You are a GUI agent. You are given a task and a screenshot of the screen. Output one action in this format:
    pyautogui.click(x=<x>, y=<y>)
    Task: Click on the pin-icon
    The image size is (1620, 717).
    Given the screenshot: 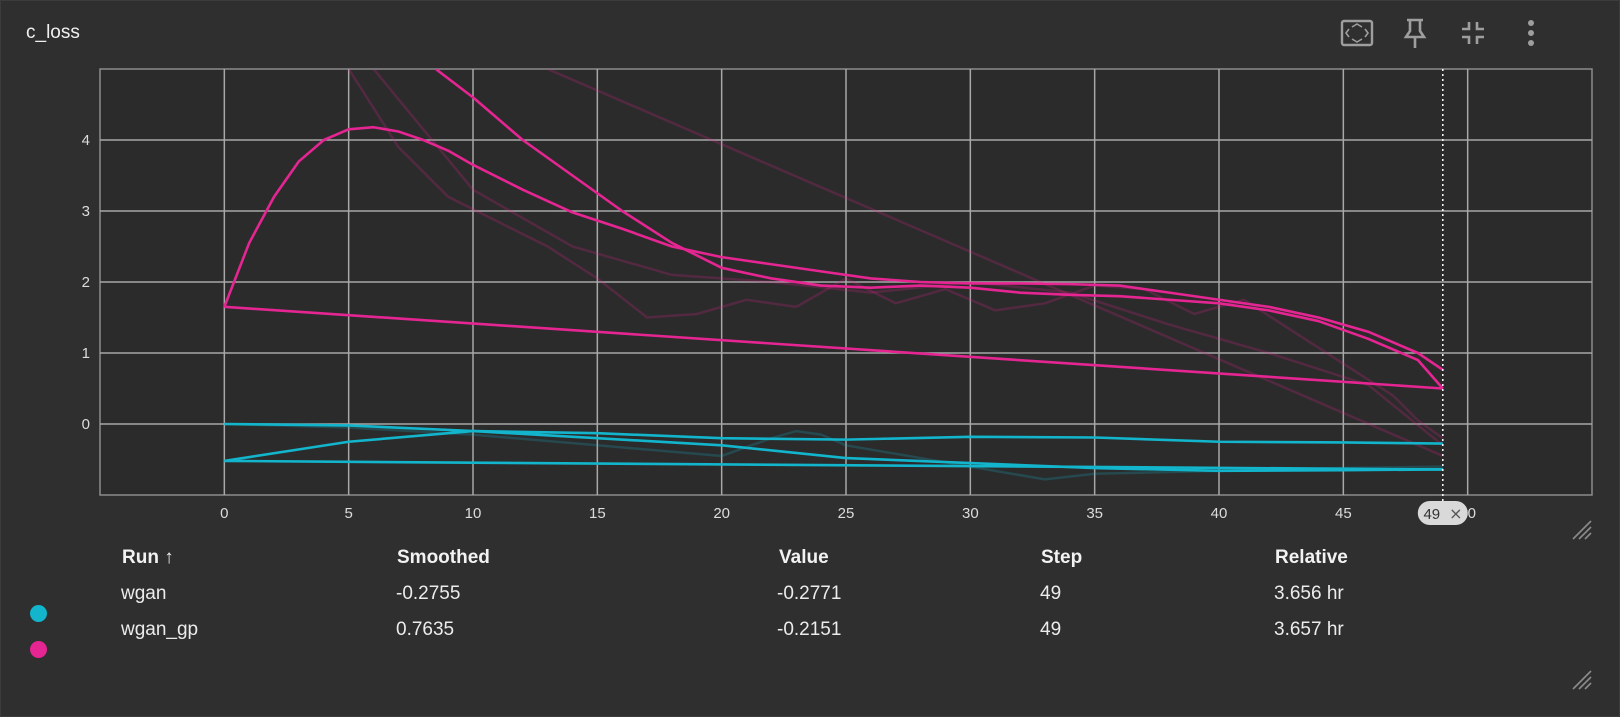 What is the action you would take?
    pyautogui.click(x=1415, y=33)
    